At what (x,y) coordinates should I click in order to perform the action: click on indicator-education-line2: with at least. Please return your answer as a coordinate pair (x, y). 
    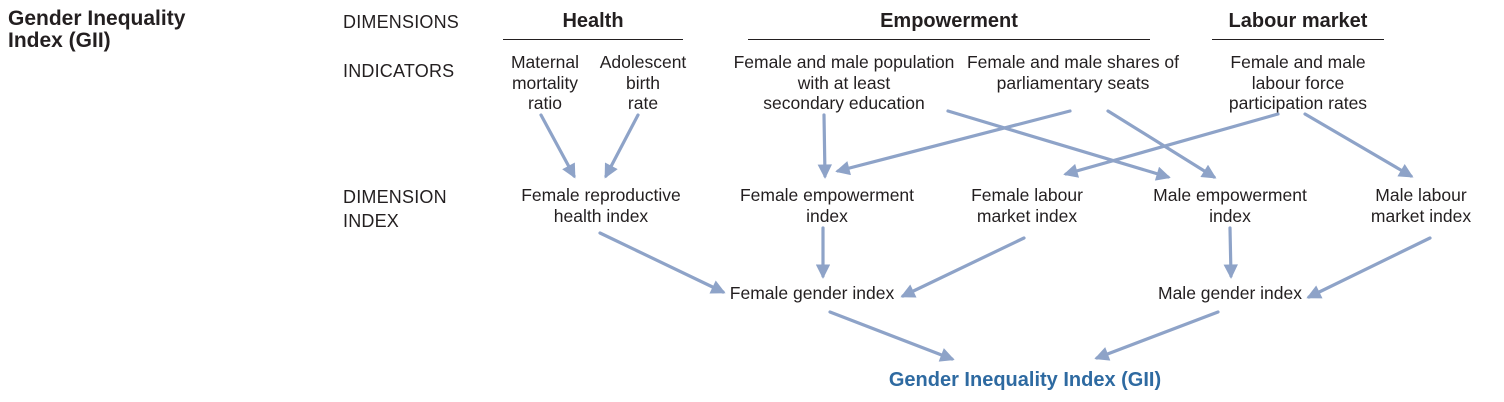
    Looking at the image, I should click on (844, 82).